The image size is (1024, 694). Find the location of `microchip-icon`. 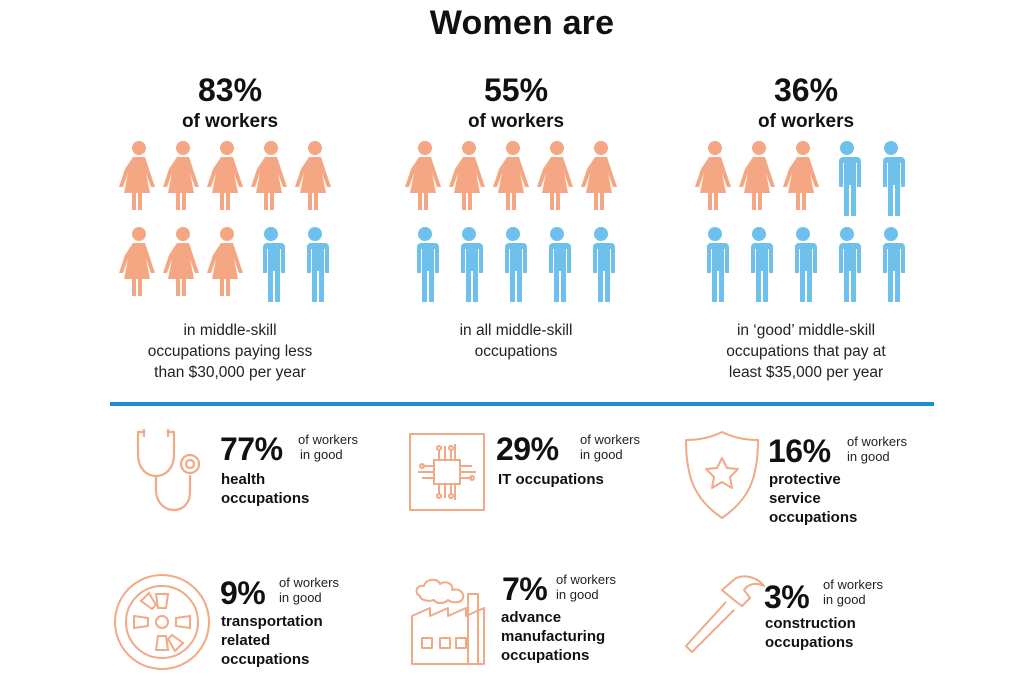

microchip-icon is located at coordinates (447, 472).